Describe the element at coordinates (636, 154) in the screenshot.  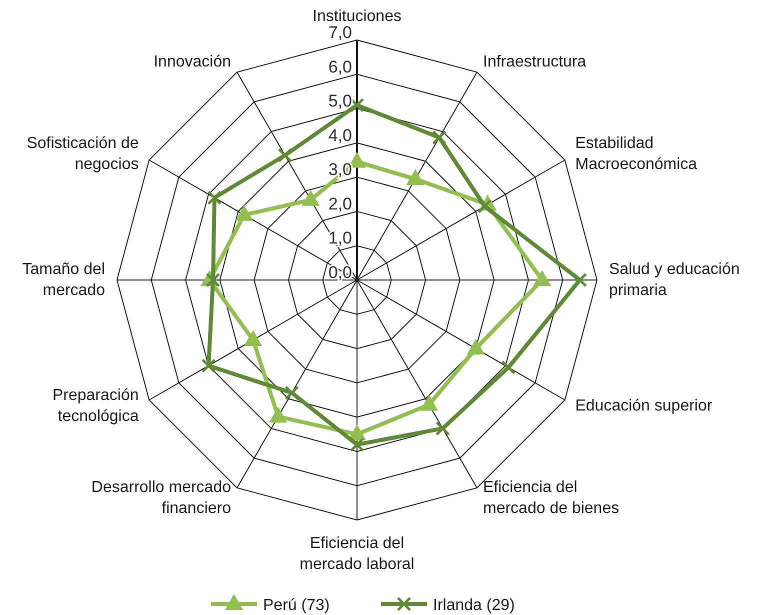
I see `spoke-label: Estabilidad Macroeconómica` at that location.